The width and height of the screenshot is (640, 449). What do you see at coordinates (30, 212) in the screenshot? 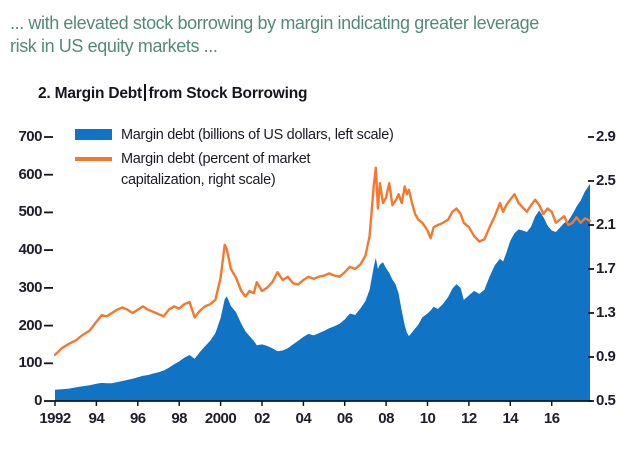
I see `left-axis-tick-label: 500` at bounding box center [30, 212].